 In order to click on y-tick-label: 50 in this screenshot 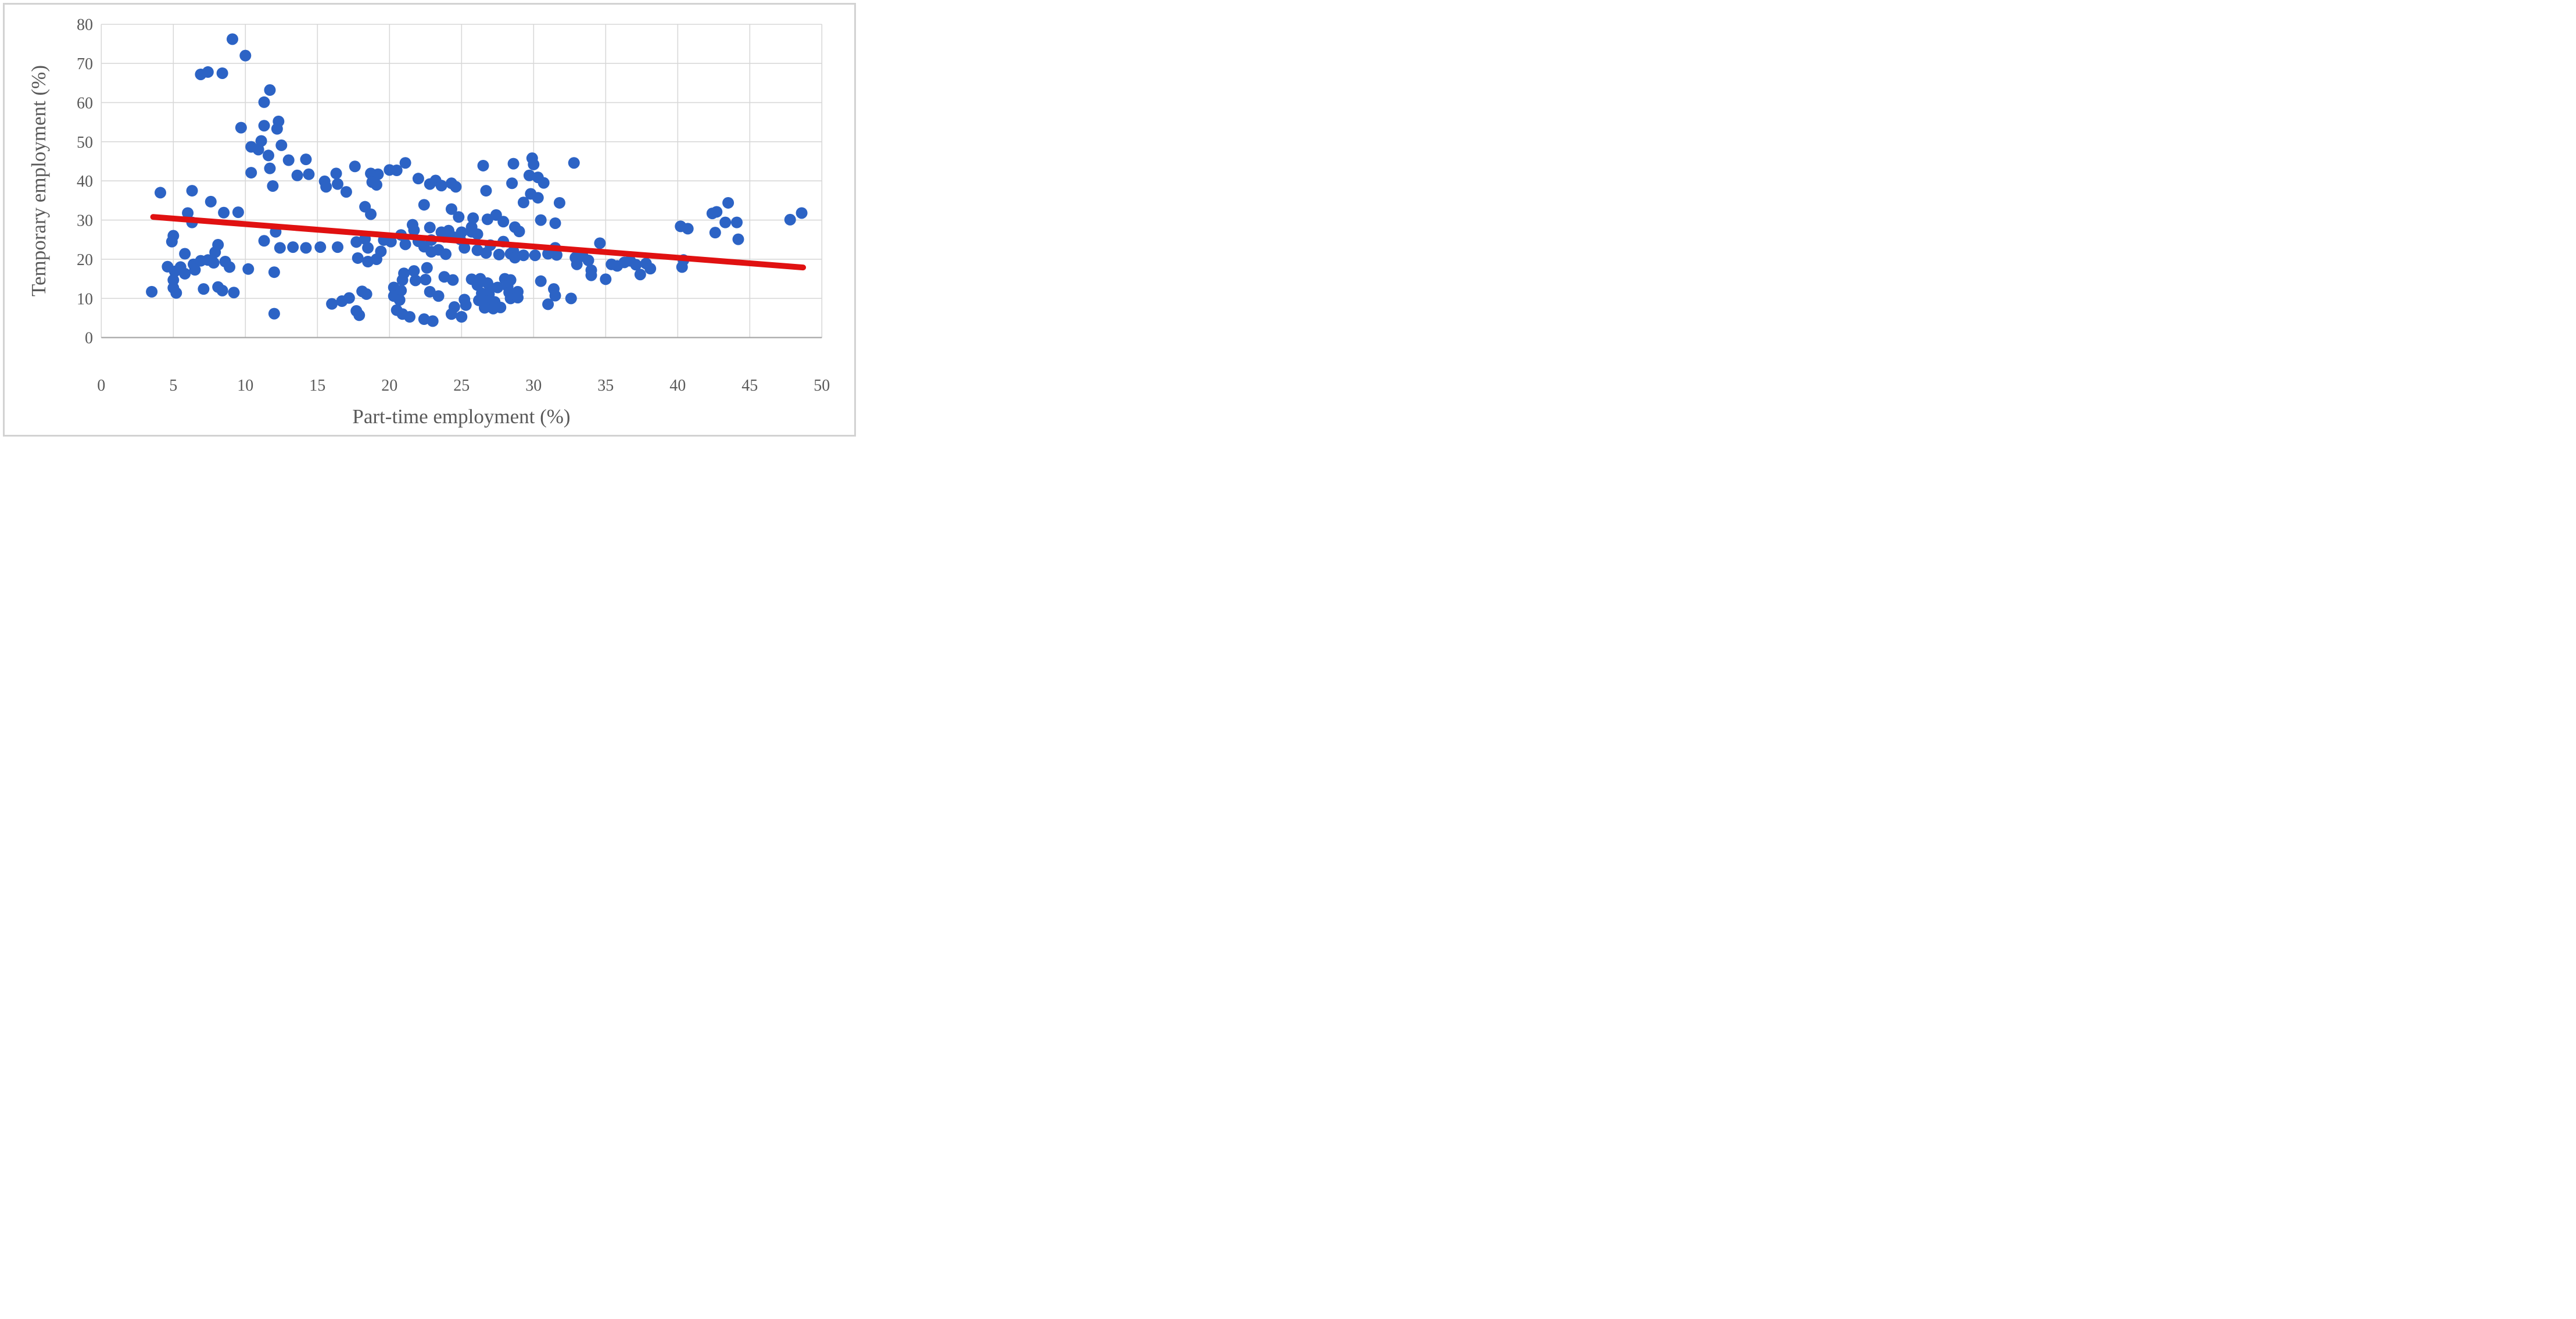, I will do `click(85, 143)`.